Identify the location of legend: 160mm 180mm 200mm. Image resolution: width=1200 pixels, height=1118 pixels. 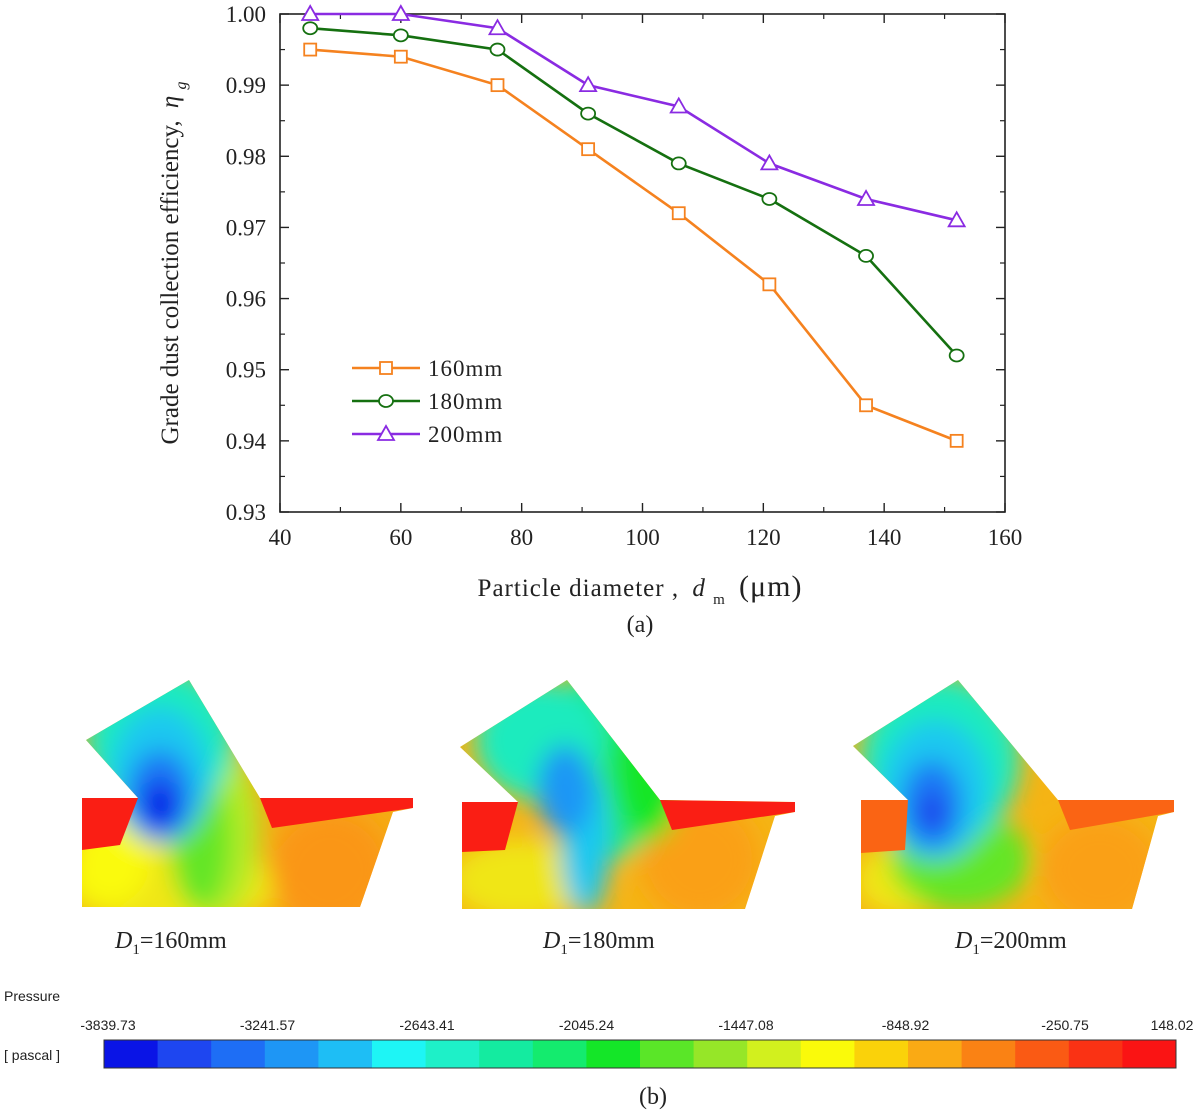
(427, 401).